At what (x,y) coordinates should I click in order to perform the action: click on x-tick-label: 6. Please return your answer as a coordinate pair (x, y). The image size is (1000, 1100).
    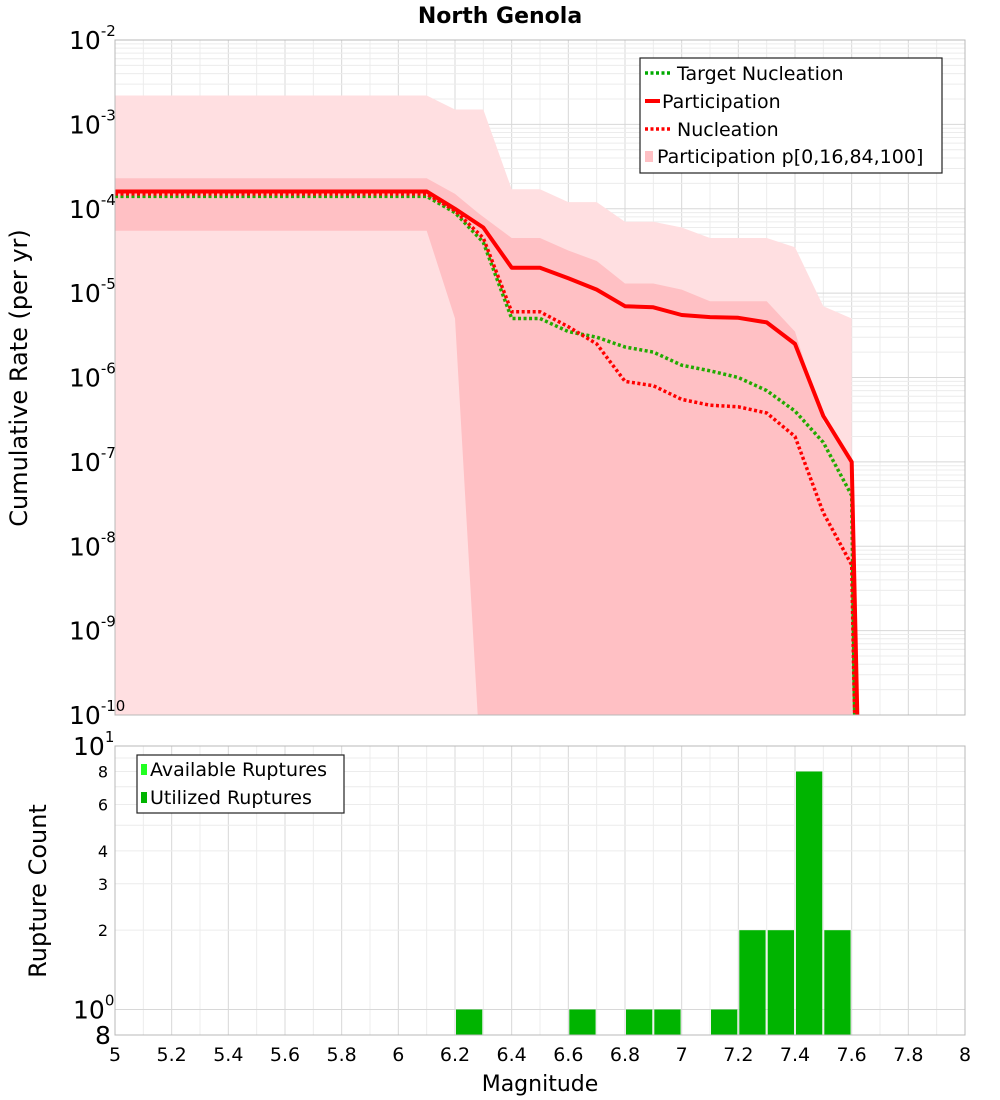
    Looking at the image, I should click on (398, 1055).